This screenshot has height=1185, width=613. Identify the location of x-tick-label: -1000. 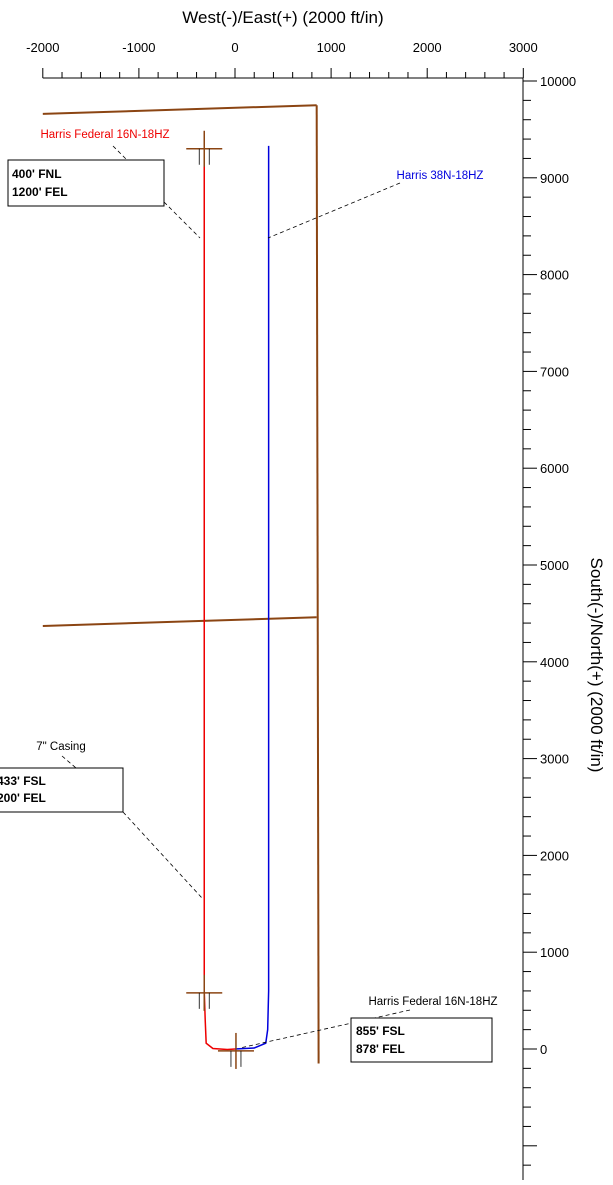
(138, 47).